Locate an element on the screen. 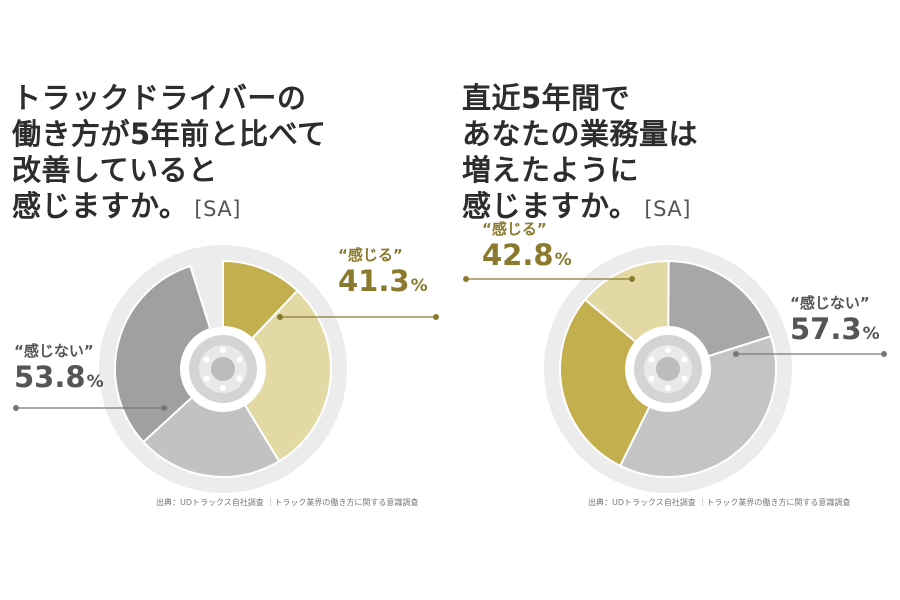  label-yes-value: 41.3% is located at coordinates (383, 281).